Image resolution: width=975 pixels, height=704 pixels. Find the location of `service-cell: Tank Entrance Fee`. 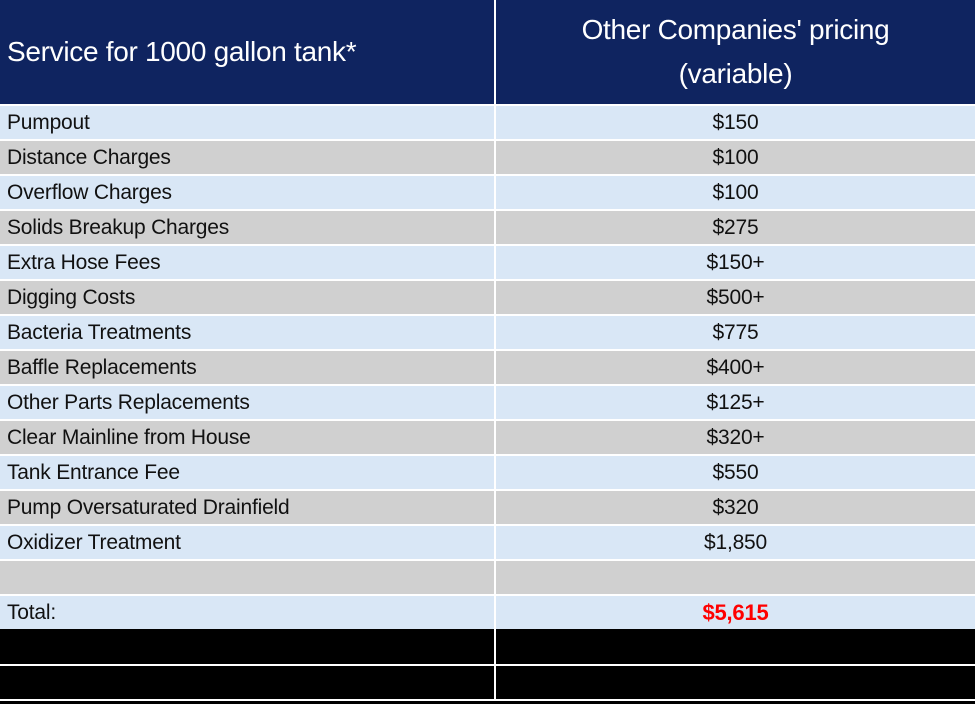

service-cell: Tank Entrance Fee is located at coordinates (247, 472).